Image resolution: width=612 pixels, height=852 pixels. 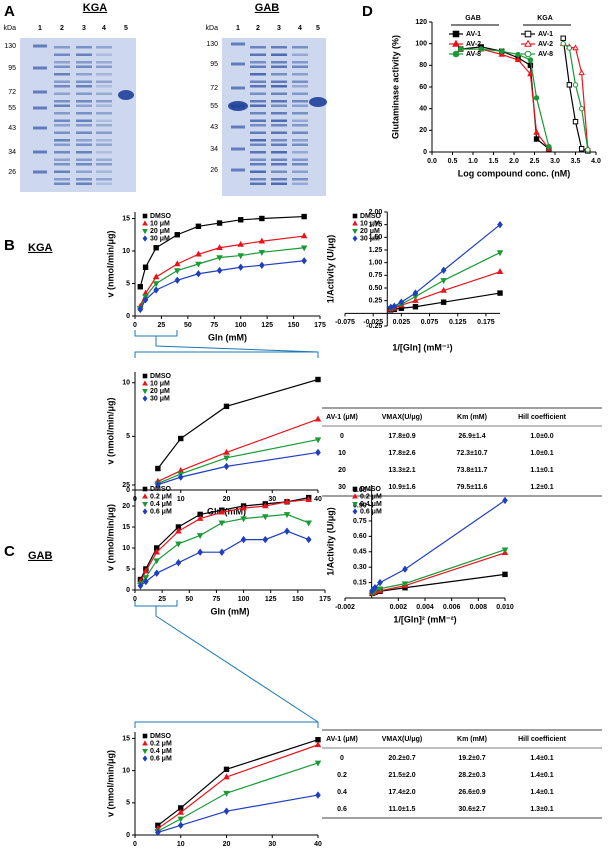 What do you see at coordinates (360, 536) in the screenshot?
I see `y-tick-label: 0.60` at bounding box center [360, 536].